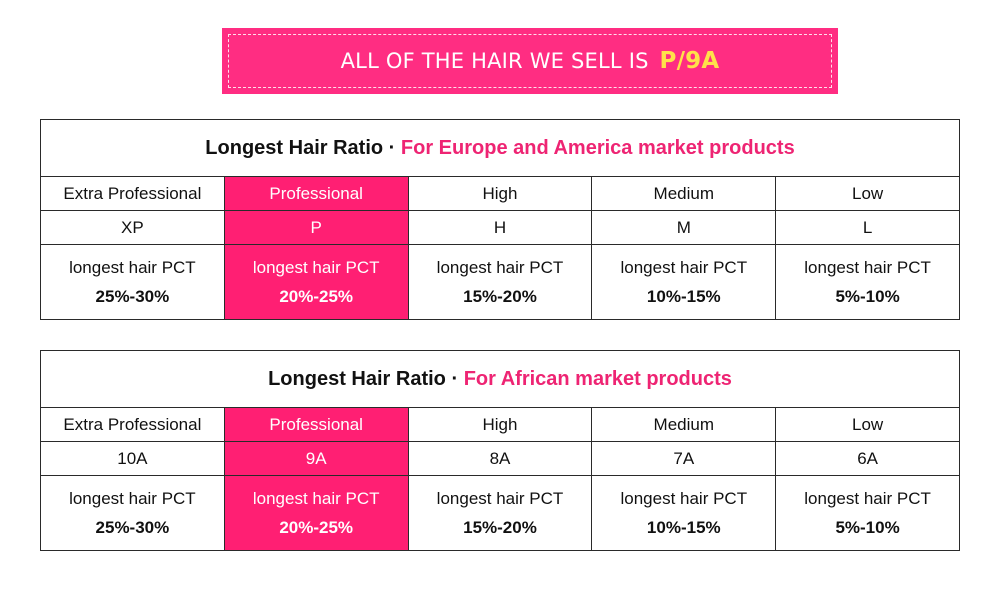 The image size is (1000, 600). I want to click on grade-code-cell-highlighted: 9A, so click(316, 458).